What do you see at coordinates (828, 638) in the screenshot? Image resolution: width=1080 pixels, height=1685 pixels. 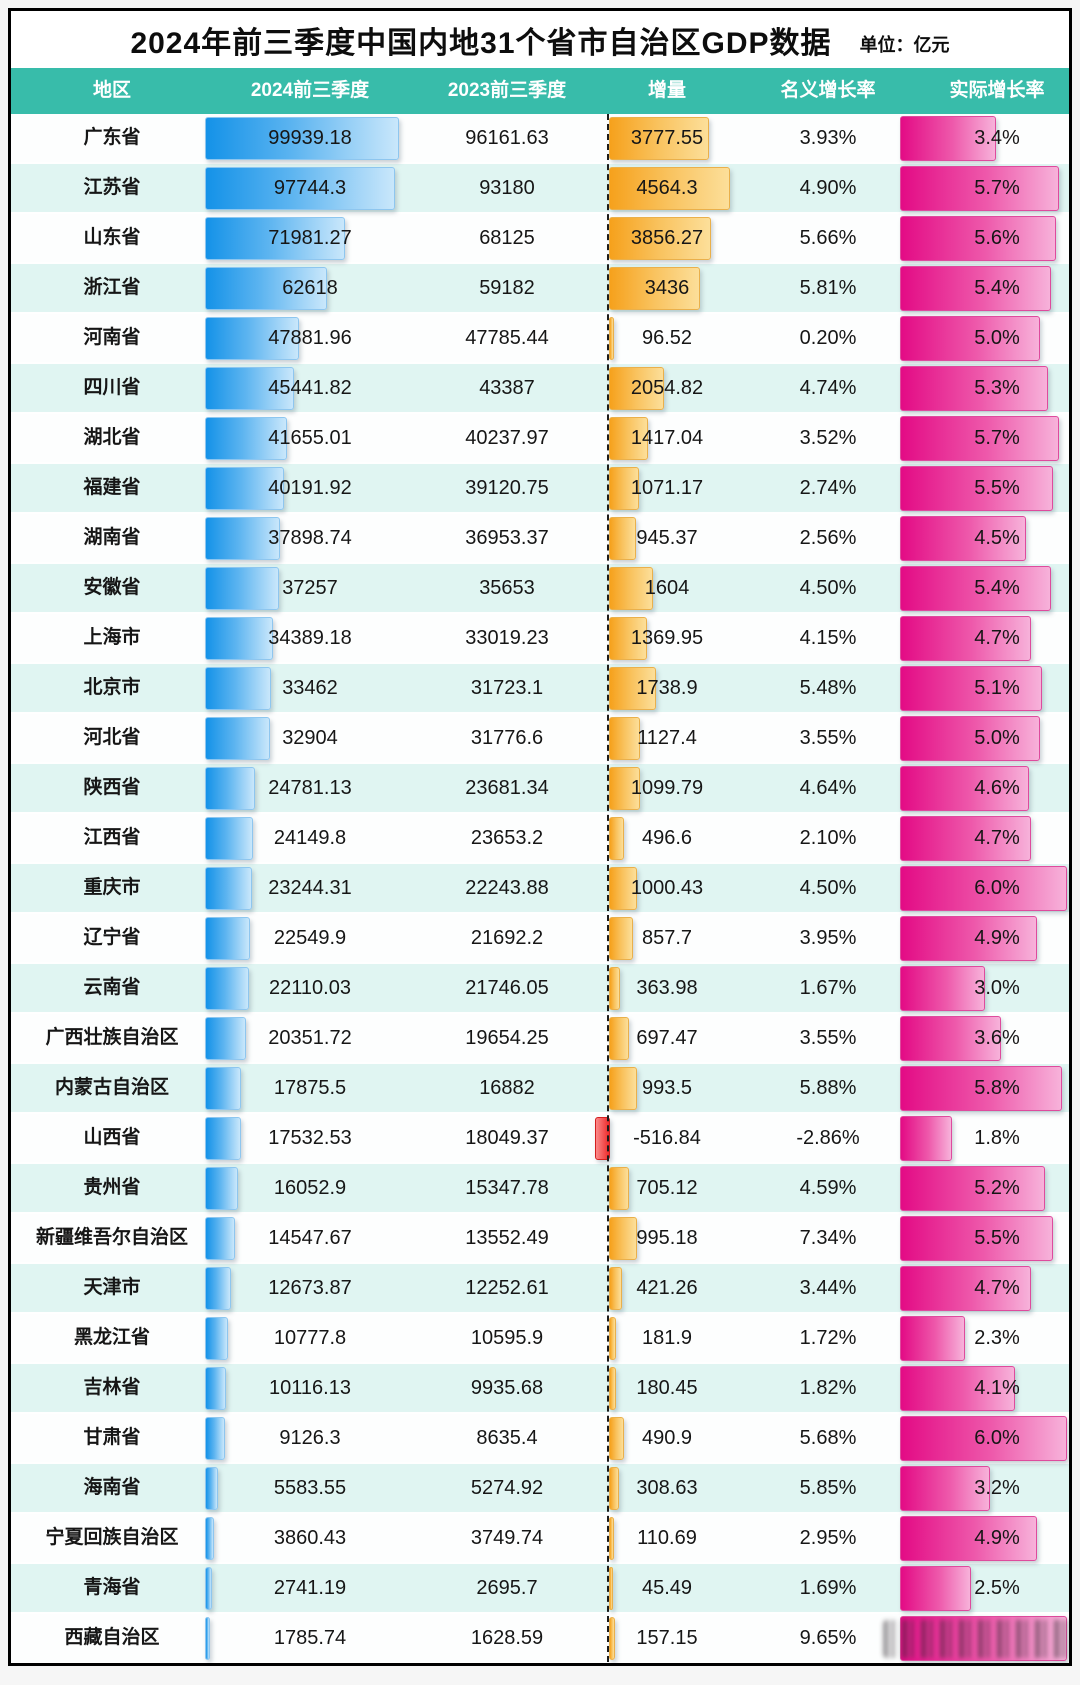 I see `nominal-growth-value: 4.15%` at bounding box center [828, 638].